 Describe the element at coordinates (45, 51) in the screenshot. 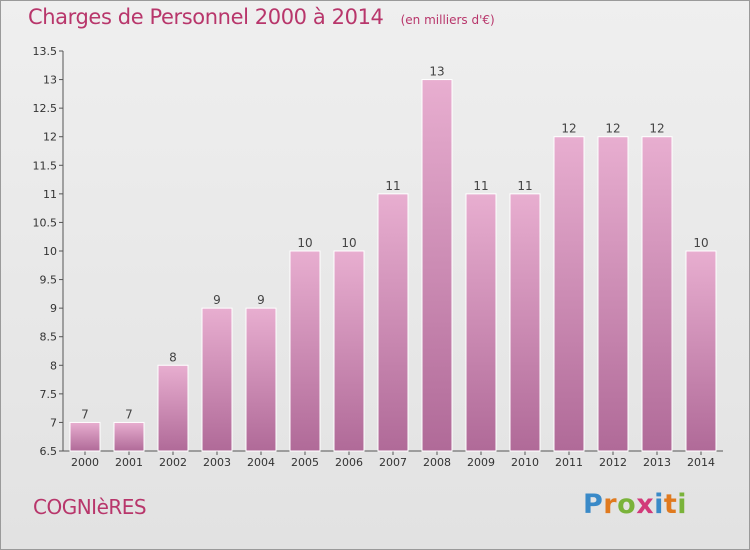

I see `y-tick-label: 13.5` at that location.